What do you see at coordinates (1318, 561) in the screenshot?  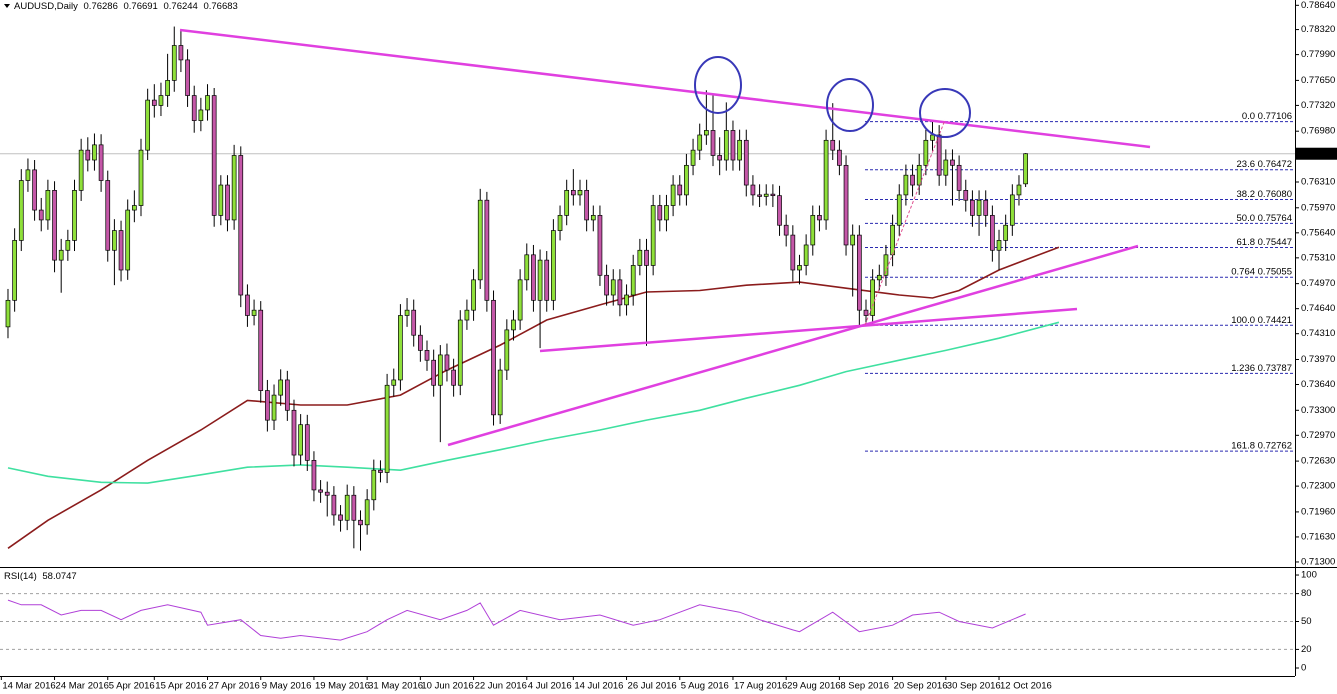 I see `y-tick-label: 0.71300` at bounding box center [1318, 561].